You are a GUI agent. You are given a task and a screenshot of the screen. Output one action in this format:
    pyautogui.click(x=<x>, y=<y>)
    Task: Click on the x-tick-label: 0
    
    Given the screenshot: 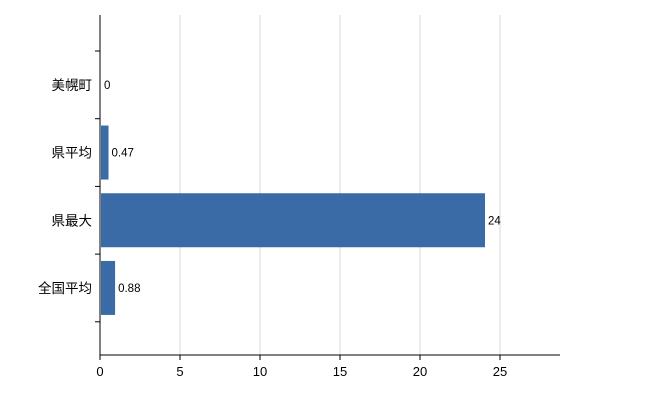 What is the action you would take?
    pyautogui.click(x=99, y=371)
    